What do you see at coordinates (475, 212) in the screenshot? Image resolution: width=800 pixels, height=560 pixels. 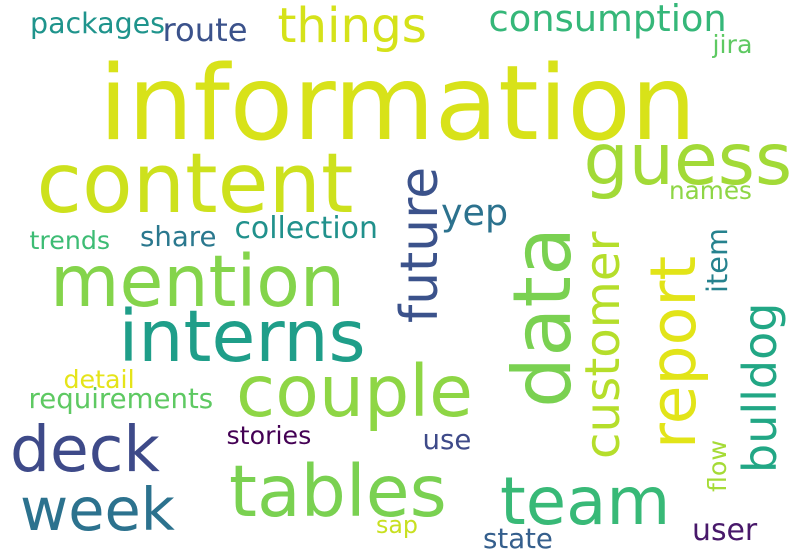 I see `word-yep: yep` at bounding box center [475, 212].